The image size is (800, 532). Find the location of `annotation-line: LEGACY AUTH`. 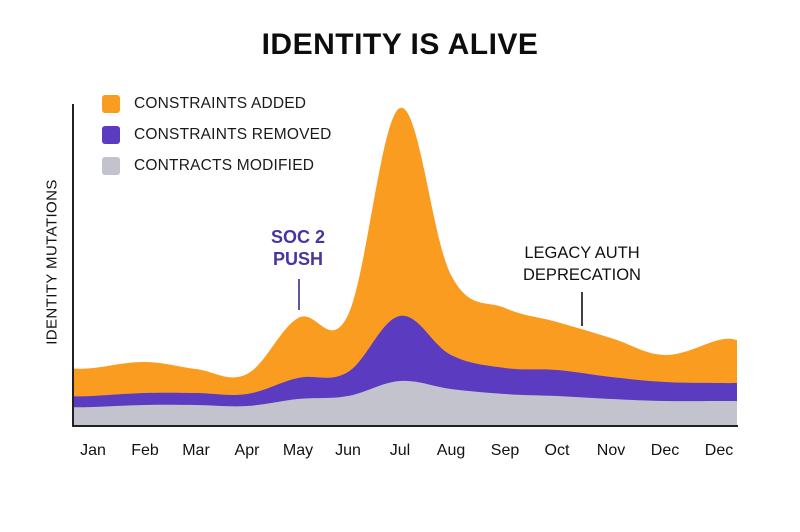

annotation-line: LEGACY AUTH is located at coordinates (582, 253).